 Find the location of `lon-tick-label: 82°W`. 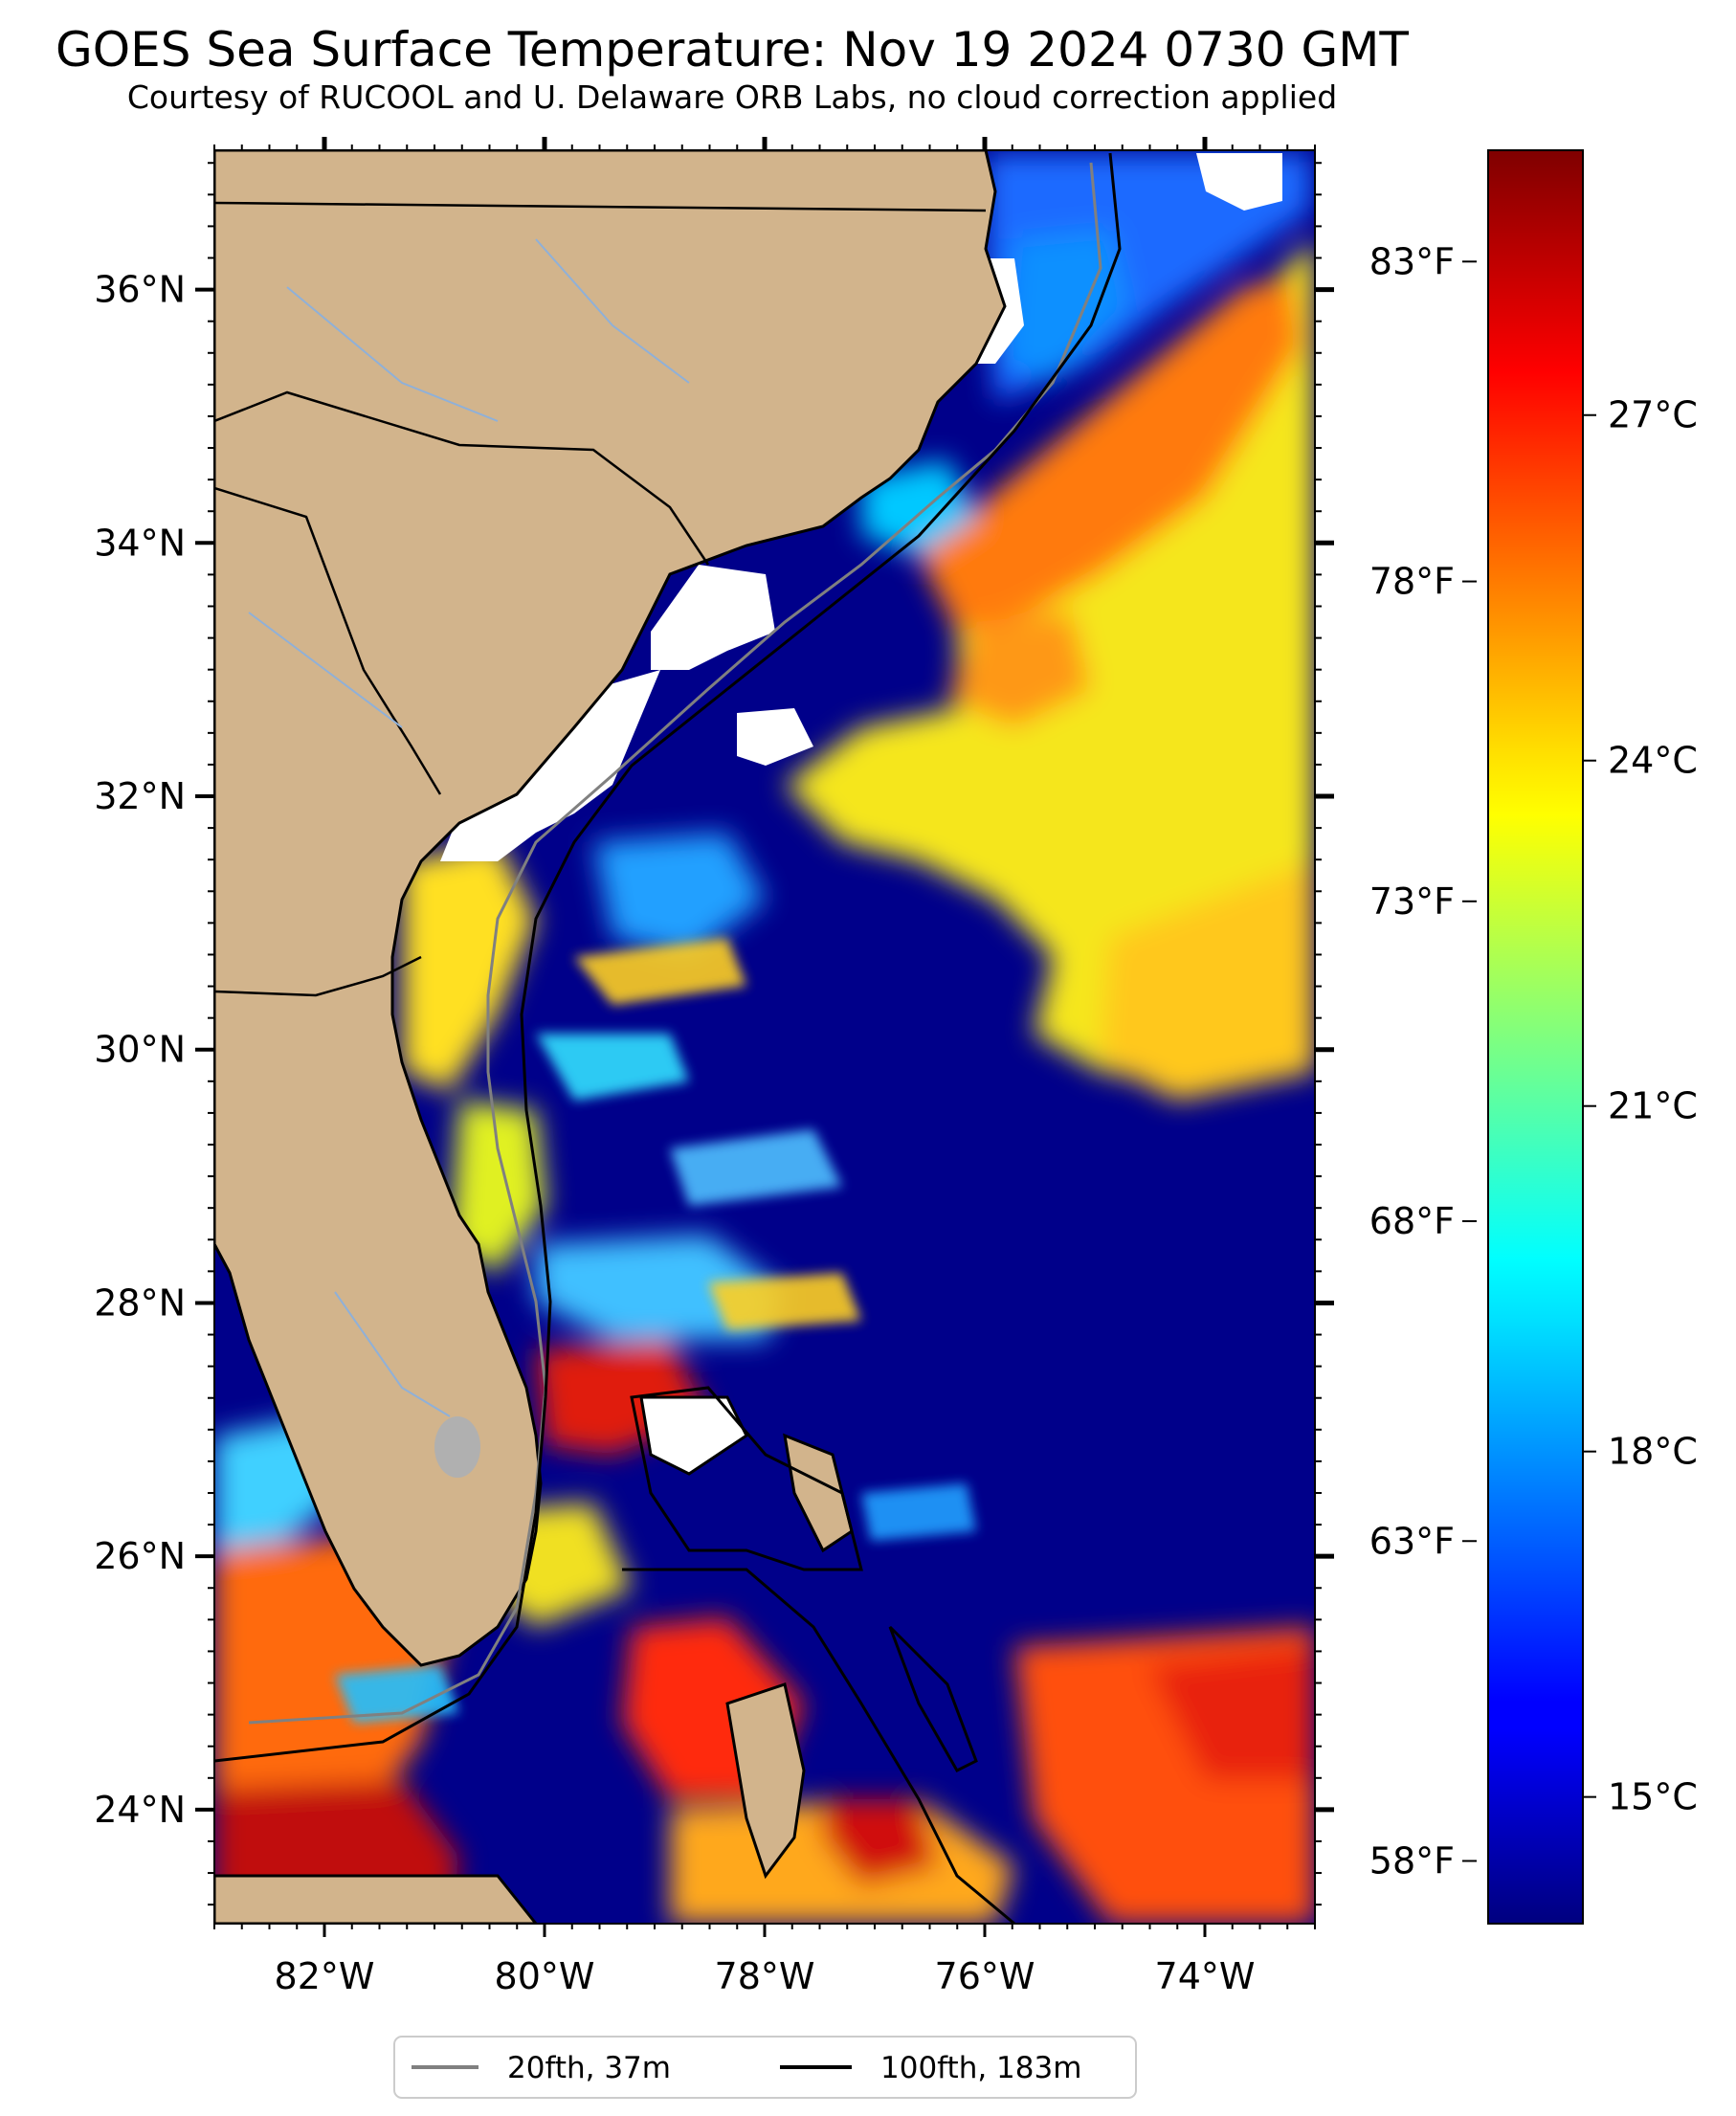

lon-tick-label: 82°W is located at coordinates (325, 1976).